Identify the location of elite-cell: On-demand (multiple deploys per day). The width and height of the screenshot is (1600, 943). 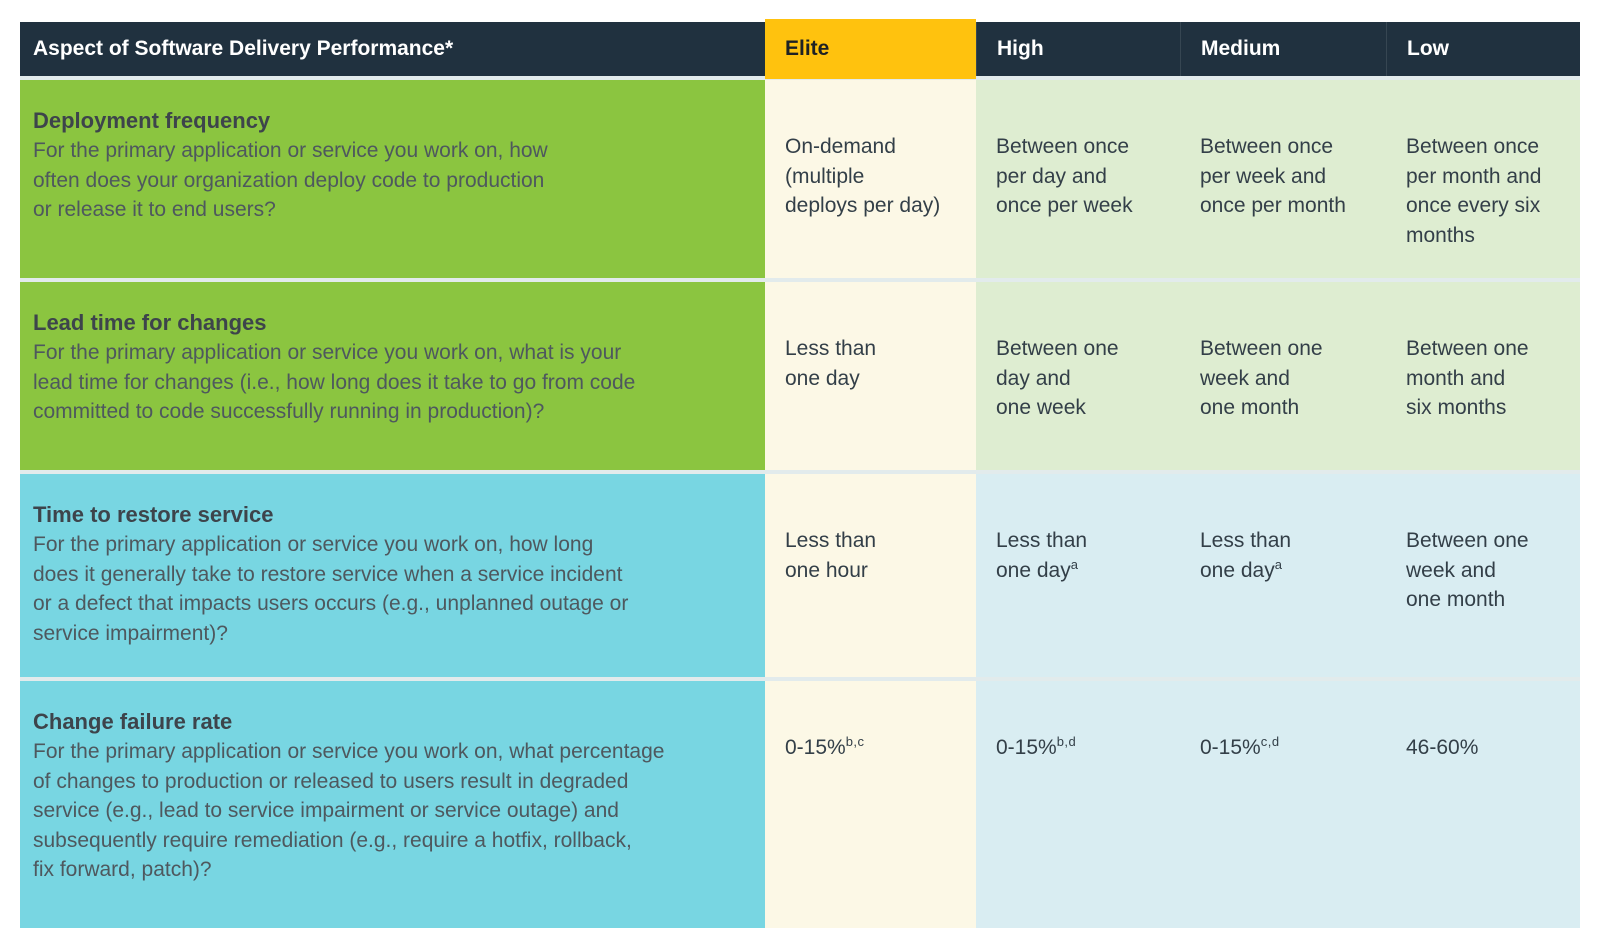
(870, 179).